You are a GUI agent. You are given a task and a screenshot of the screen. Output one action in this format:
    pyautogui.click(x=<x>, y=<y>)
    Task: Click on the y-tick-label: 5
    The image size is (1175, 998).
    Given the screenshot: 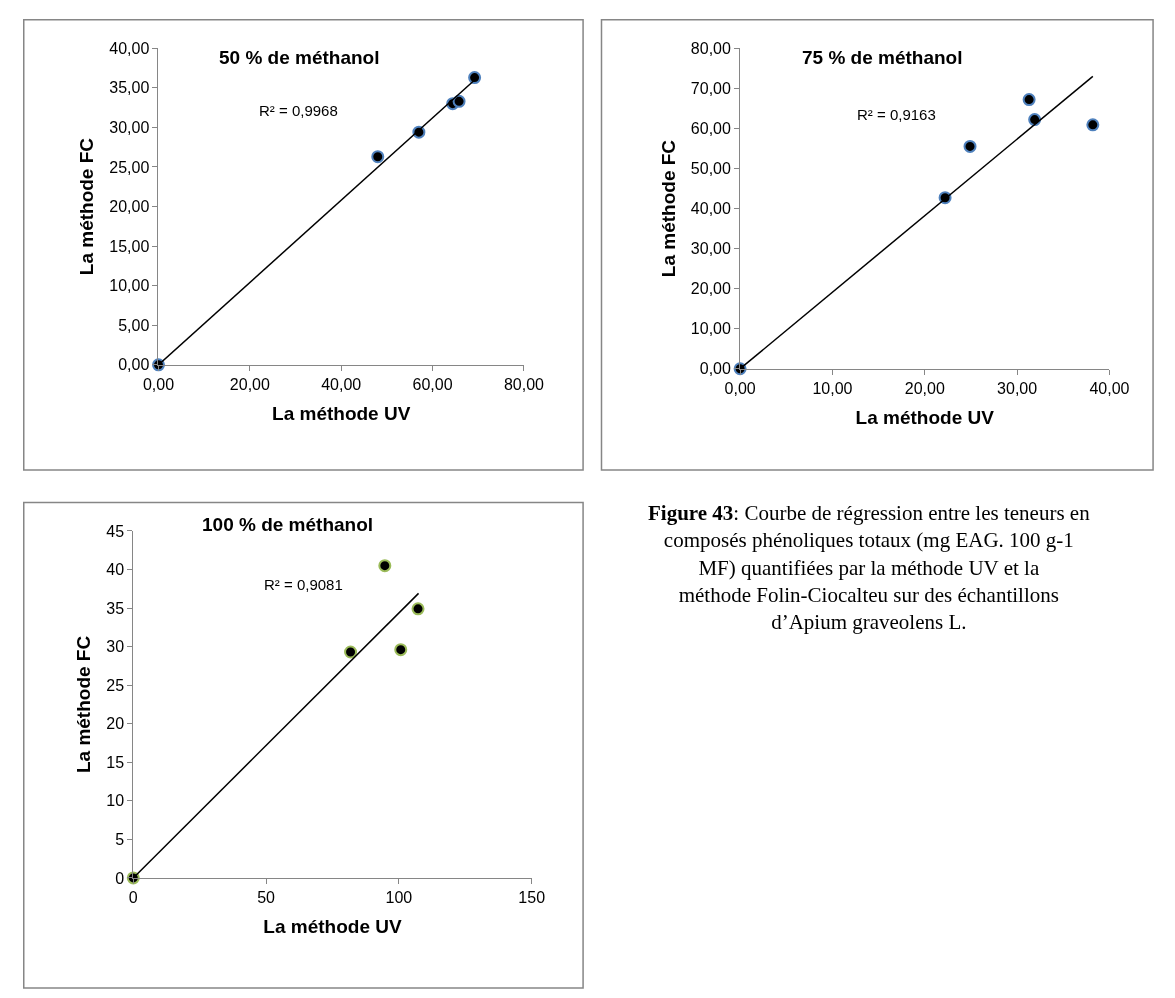 What is the action you would take?
    pyautogui.click(x=120, y=839)
    